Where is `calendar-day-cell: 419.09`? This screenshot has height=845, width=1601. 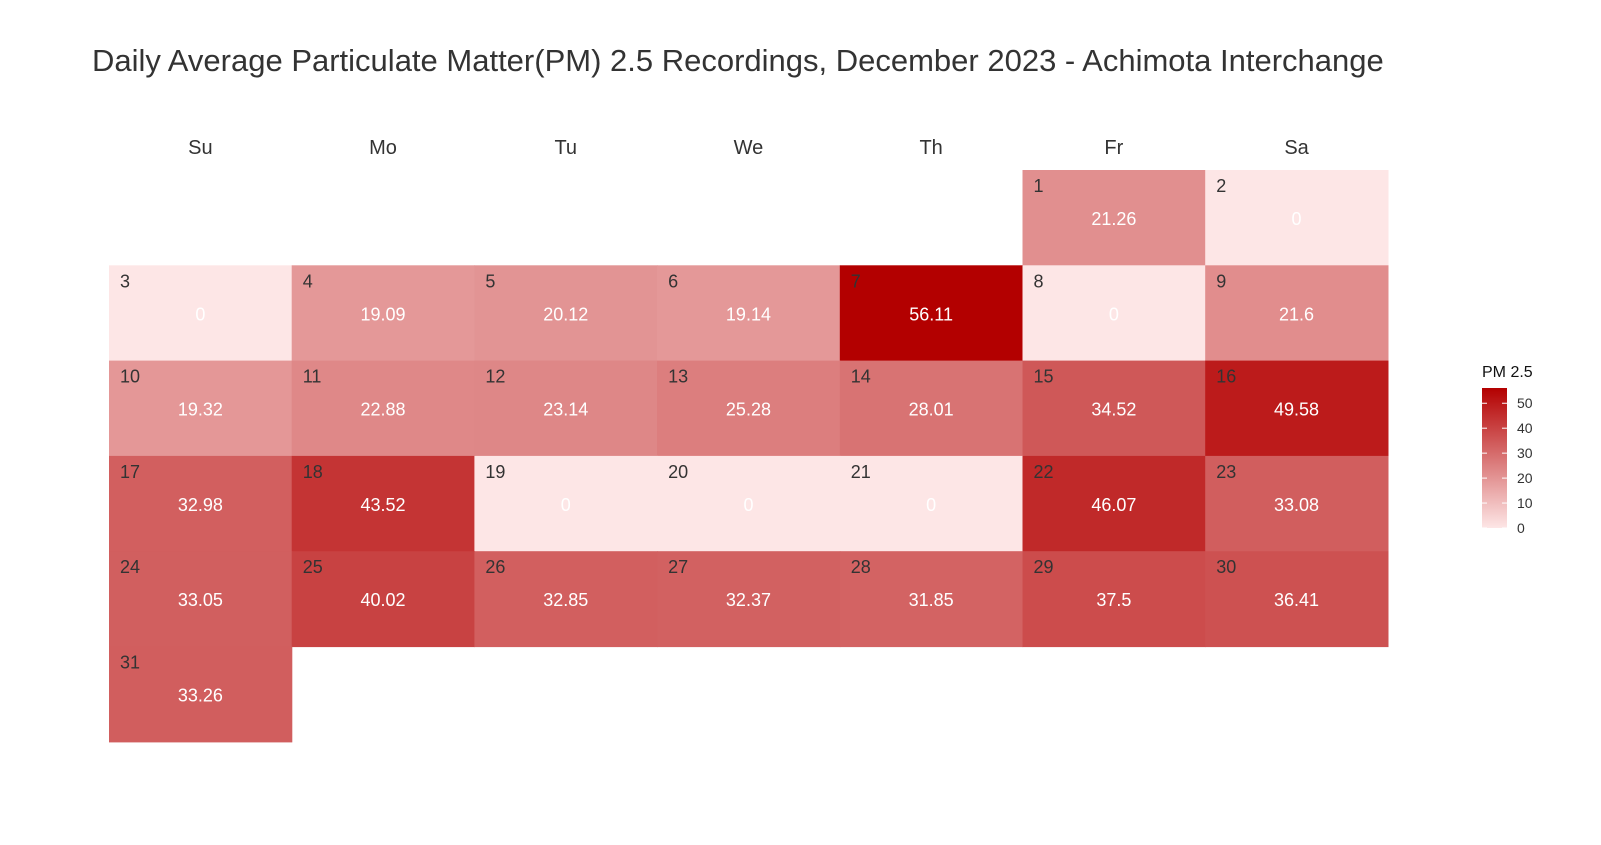
calendar-day-cell: 419.09 is located at coordinates (383, 313).